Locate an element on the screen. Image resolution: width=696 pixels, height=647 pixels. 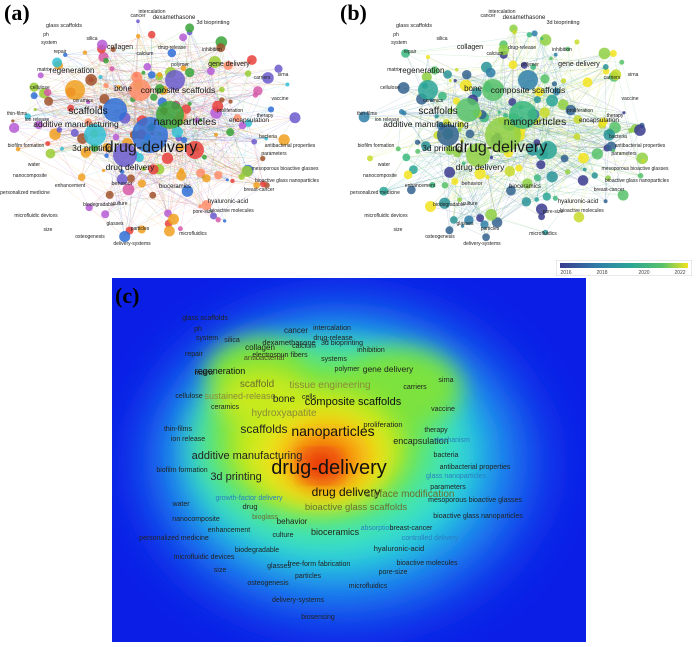
density-label-drug-release: drug-release is located at coordinates (332, 338).